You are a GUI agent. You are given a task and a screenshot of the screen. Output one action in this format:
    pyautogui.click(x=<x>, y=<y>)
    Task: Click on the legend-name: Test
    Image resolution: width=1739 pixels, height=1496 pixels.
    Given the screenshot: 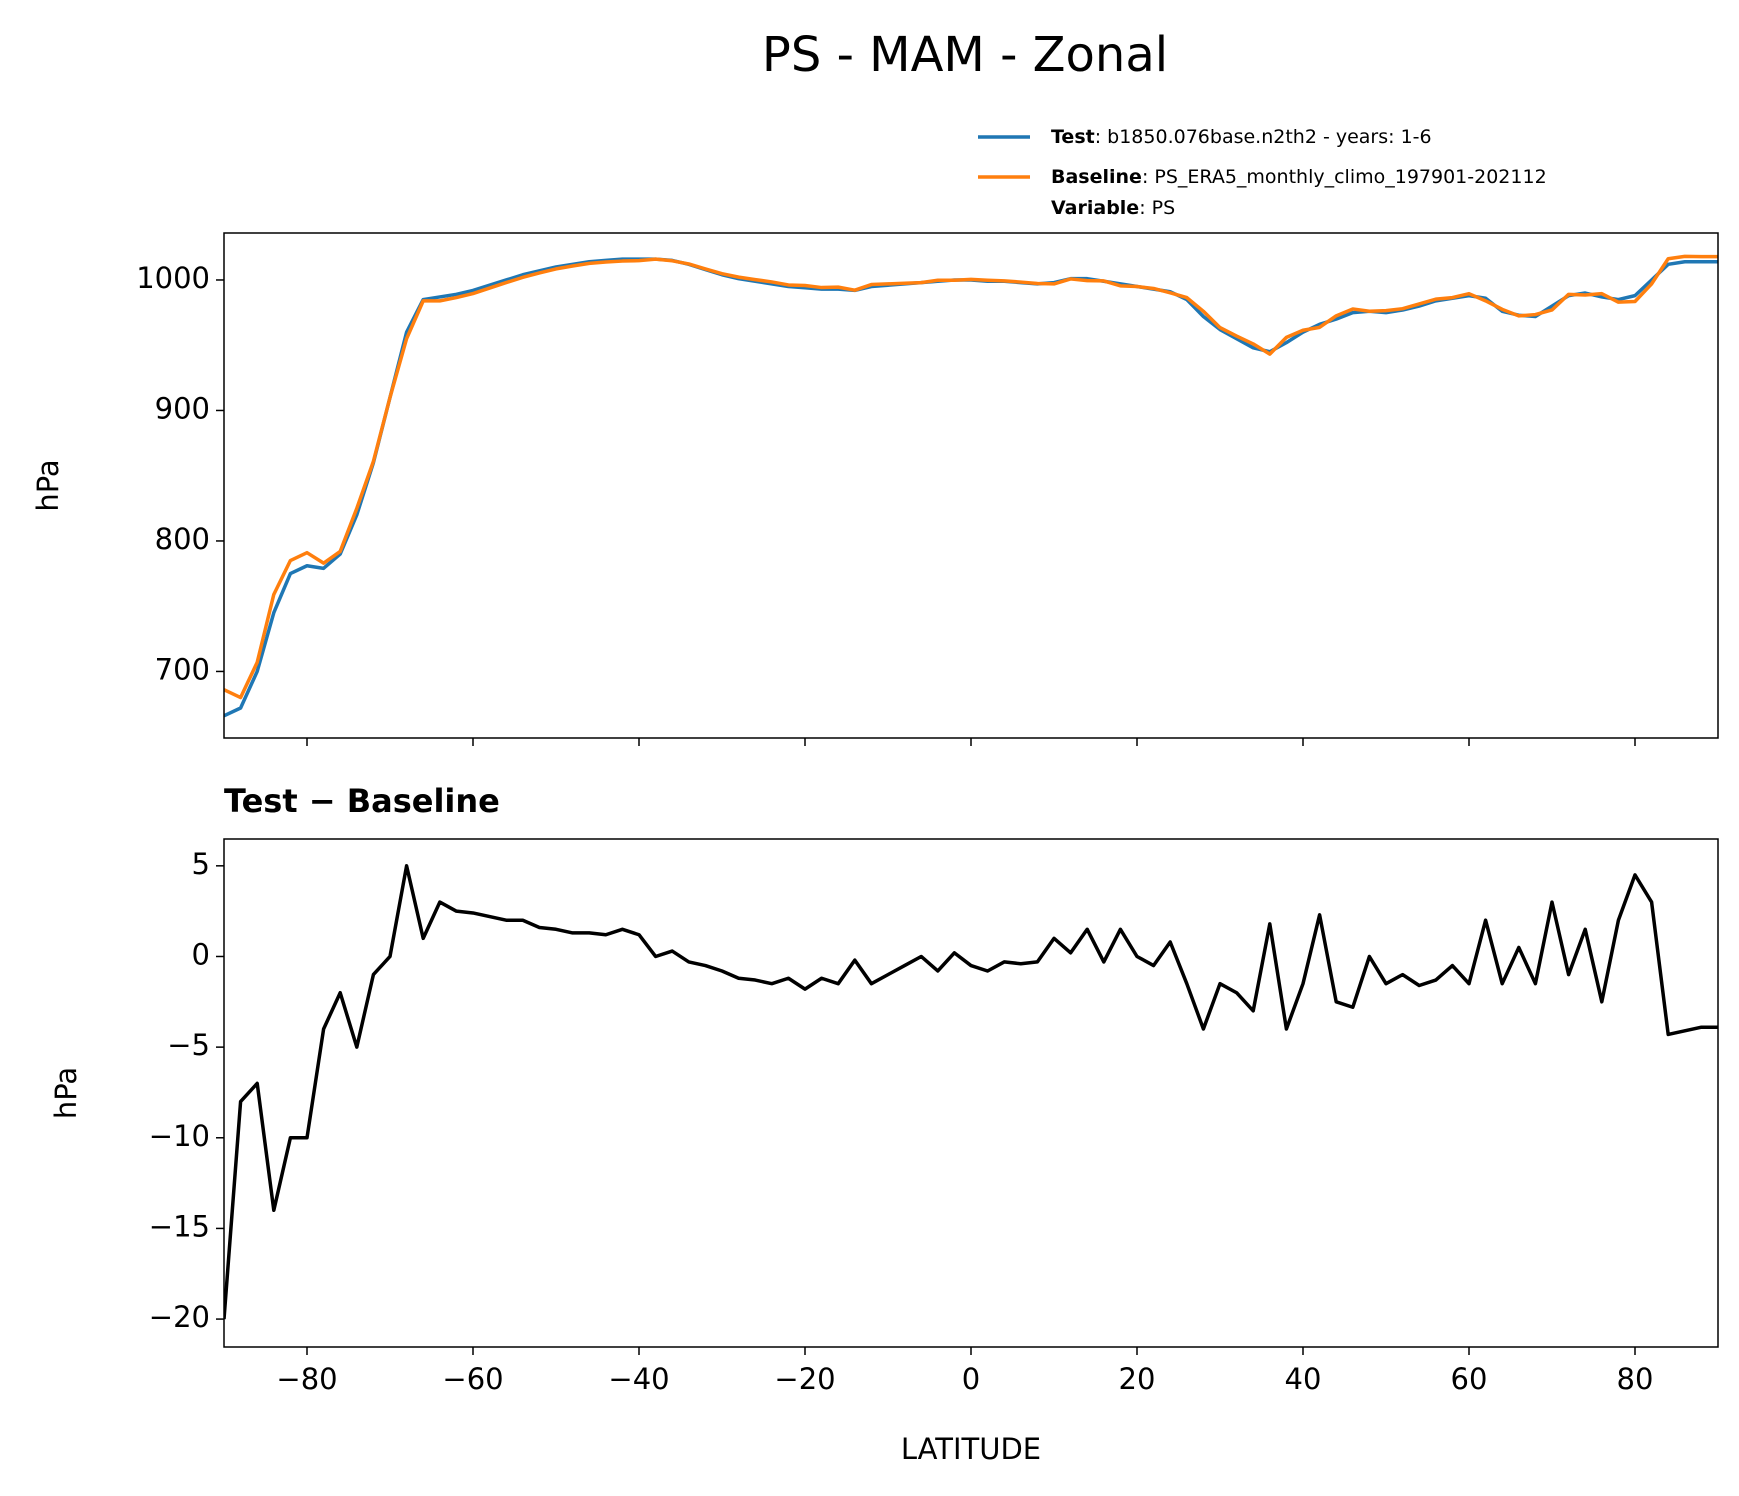 What is the action you would take?
    pyautogui.click(x=1073, y=137)
    